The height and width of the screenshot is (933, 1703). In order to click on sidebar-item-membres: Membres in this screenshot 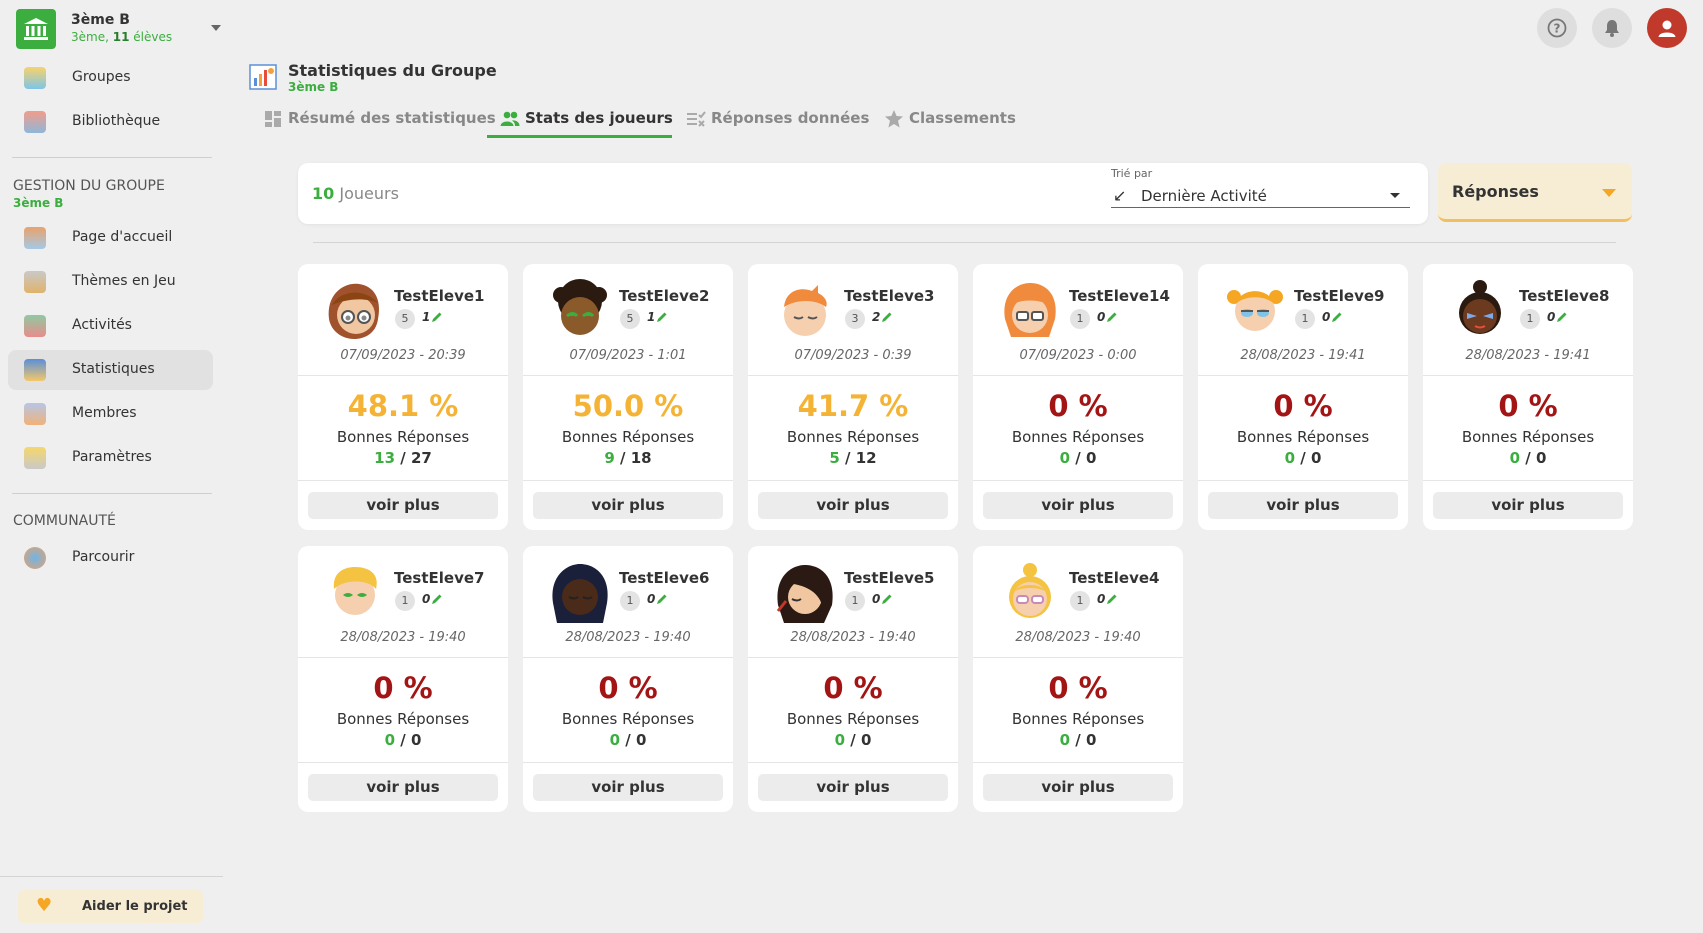, I will do `click(110, 414)`.